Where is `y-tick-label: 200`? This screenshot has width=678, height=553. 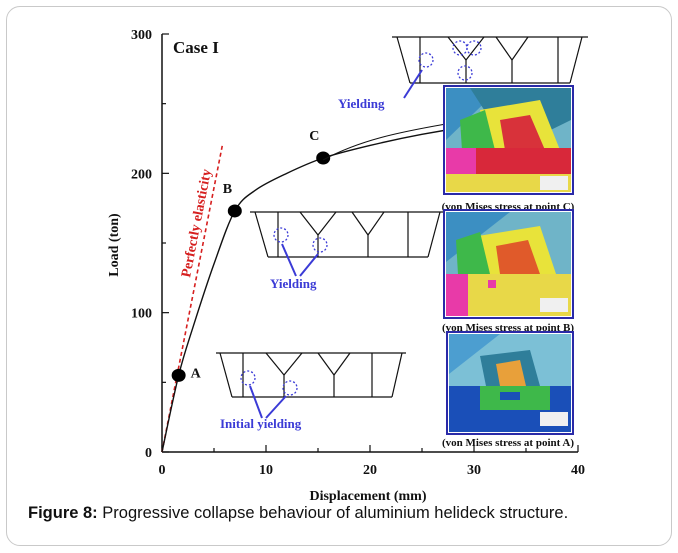 y-tick-label: 200 is located at coordinates (141, 174).